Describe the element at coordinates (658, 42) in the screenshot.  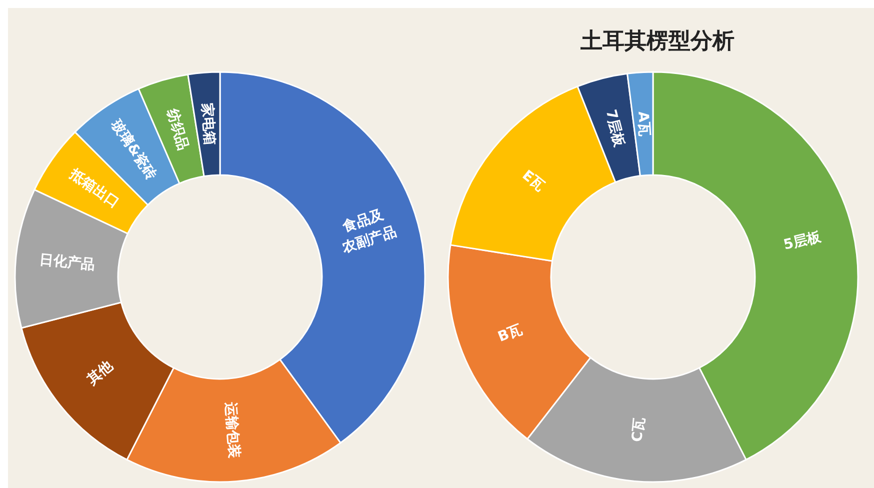
I see `chart-title: 土耳其楞型分析` at that location.